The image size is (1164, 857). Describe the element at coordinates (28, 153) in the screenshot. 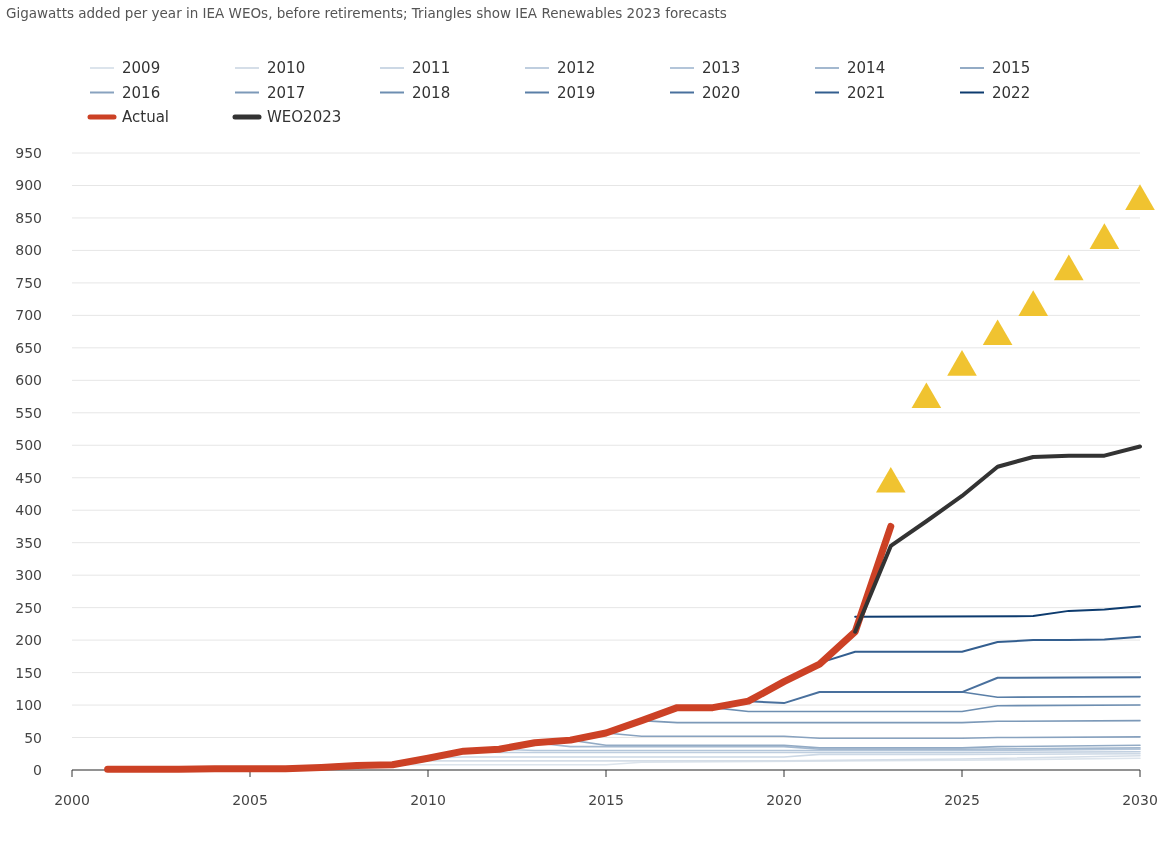

I see `y-tick-label: 950` at that location.